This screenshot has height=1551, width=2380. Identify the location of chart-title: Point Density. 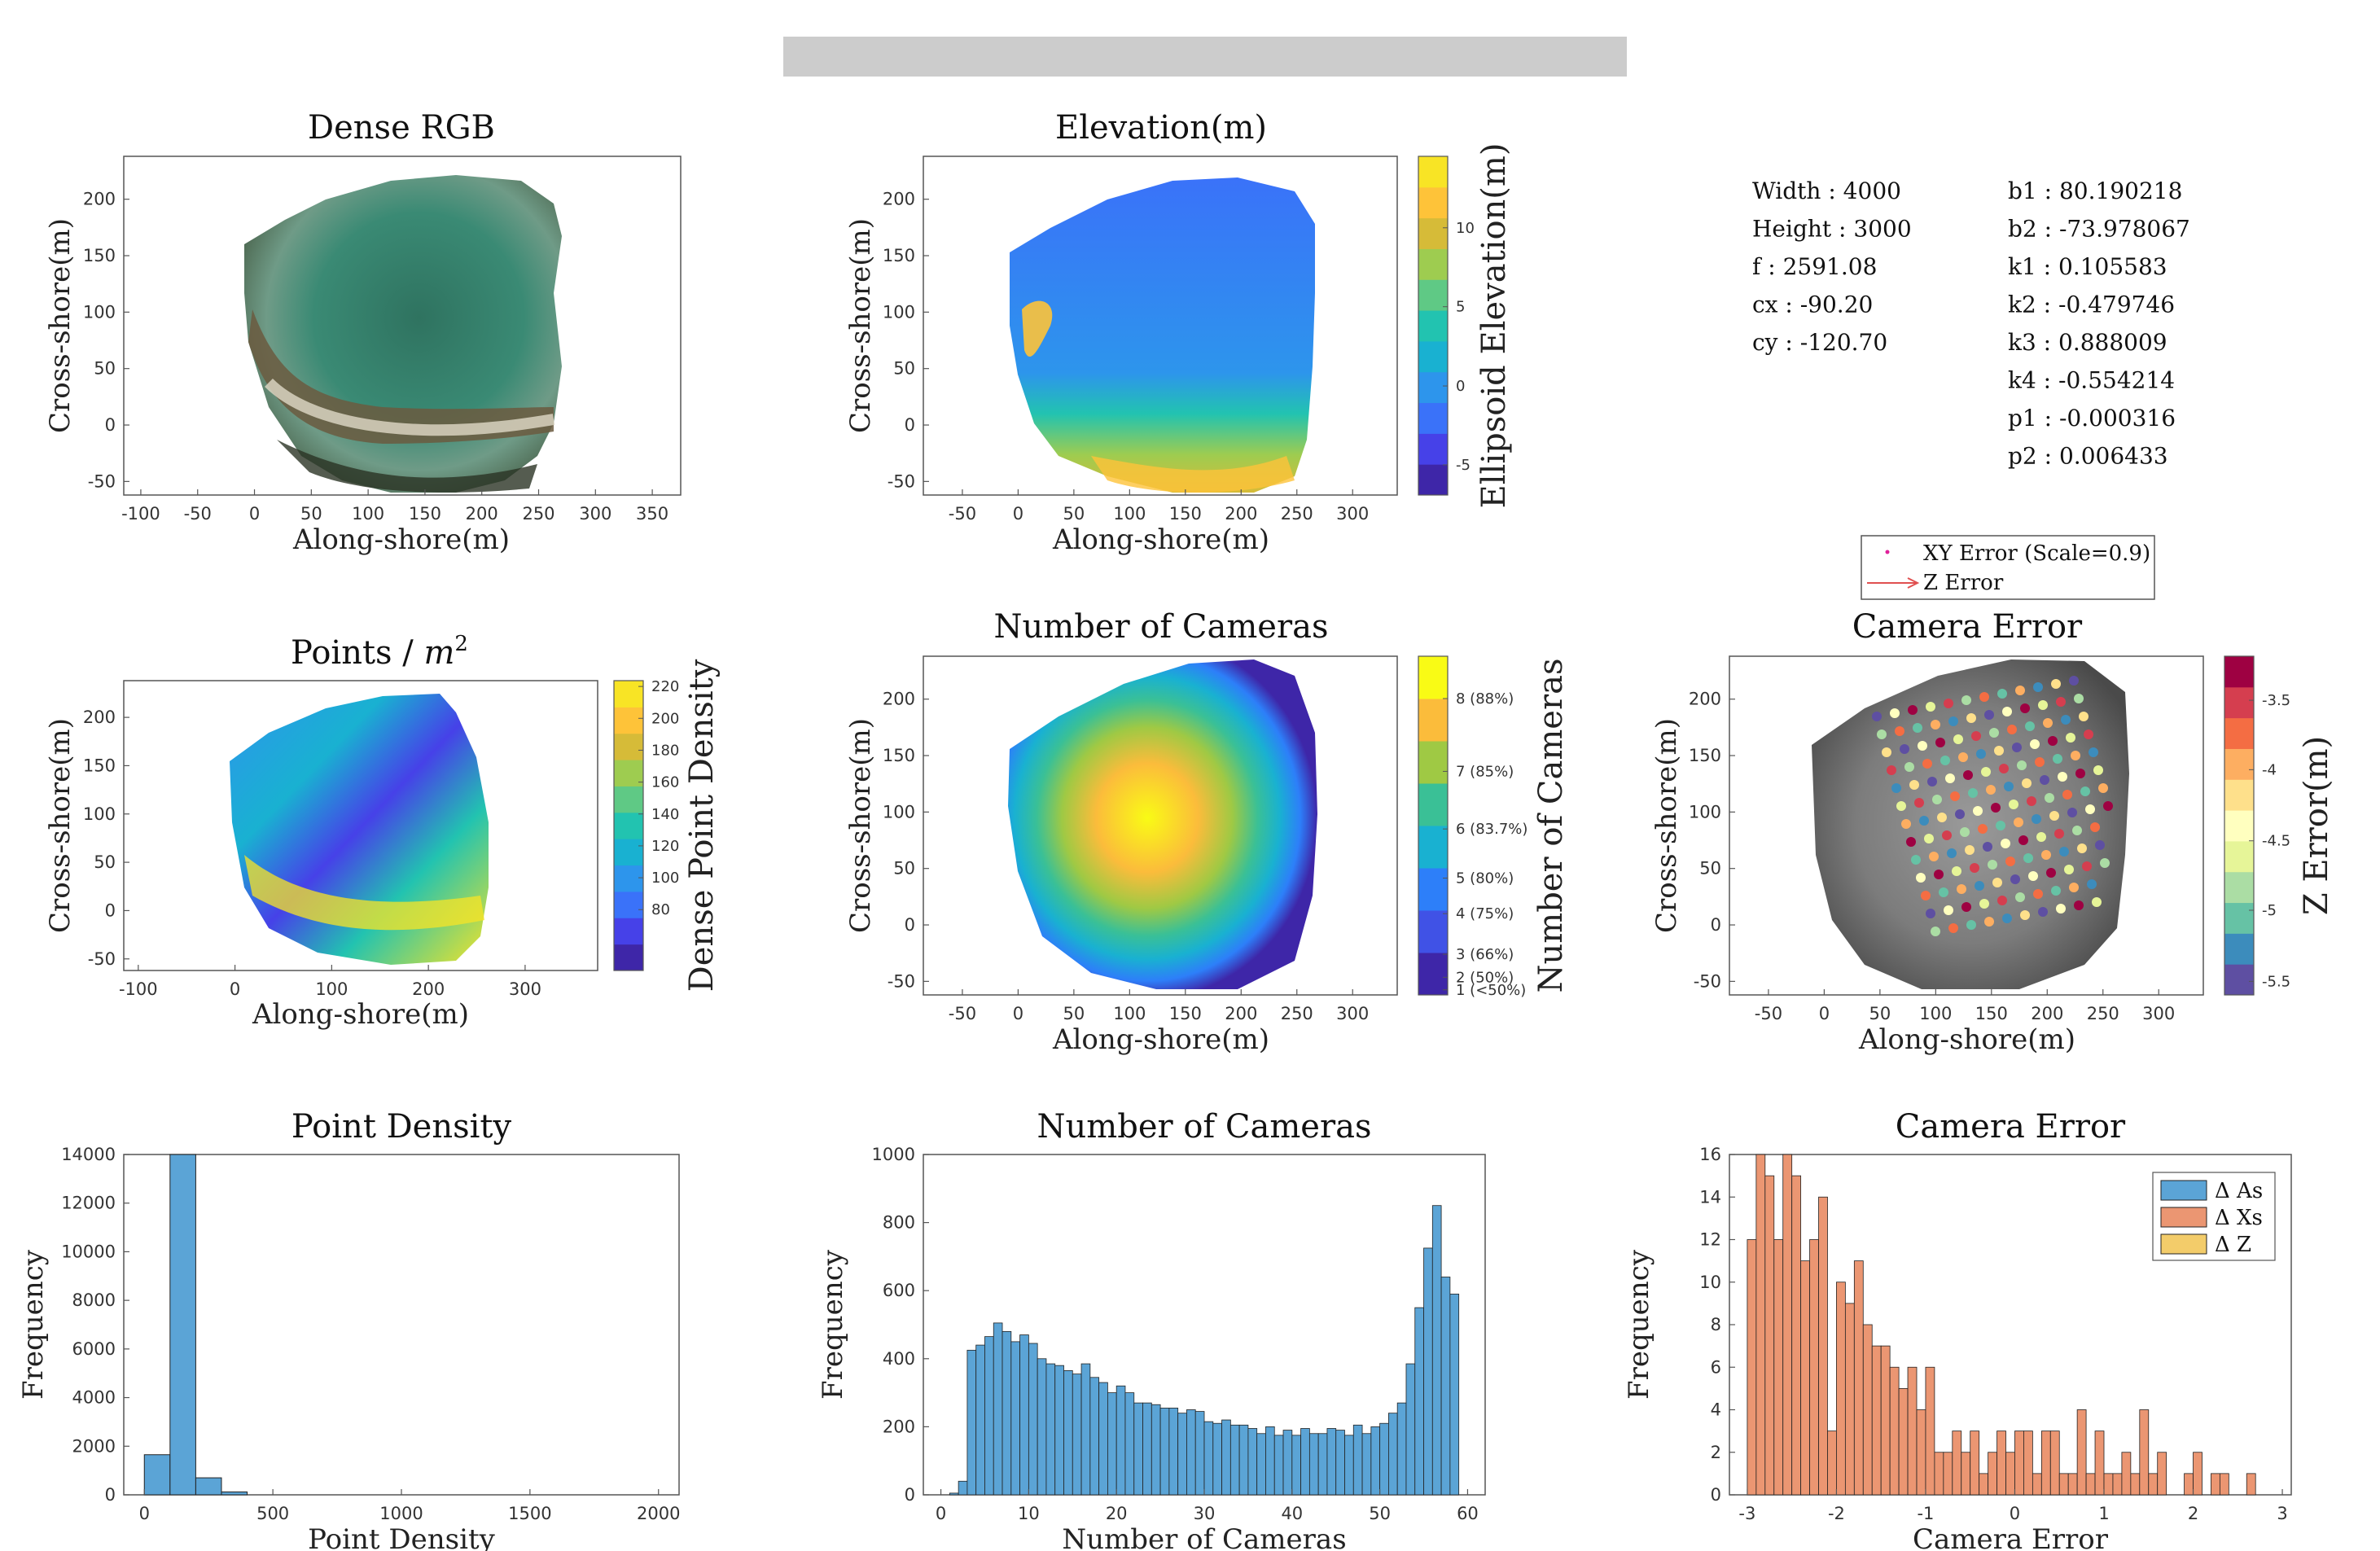
(402, 1127).